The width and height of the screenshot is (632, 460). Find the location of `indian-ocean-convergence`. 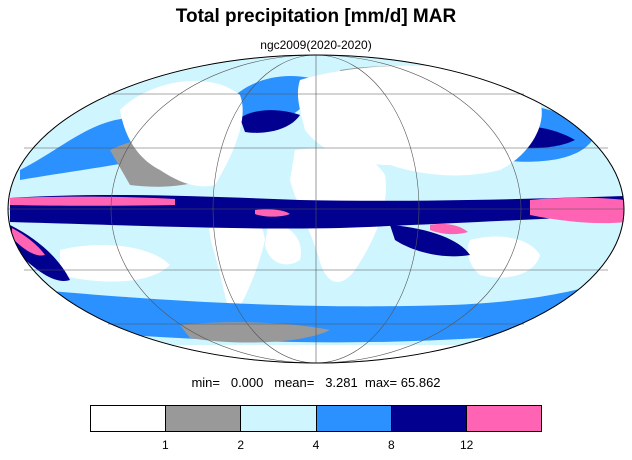

indian-ocean-convergence is located at coordinates (430, 241).